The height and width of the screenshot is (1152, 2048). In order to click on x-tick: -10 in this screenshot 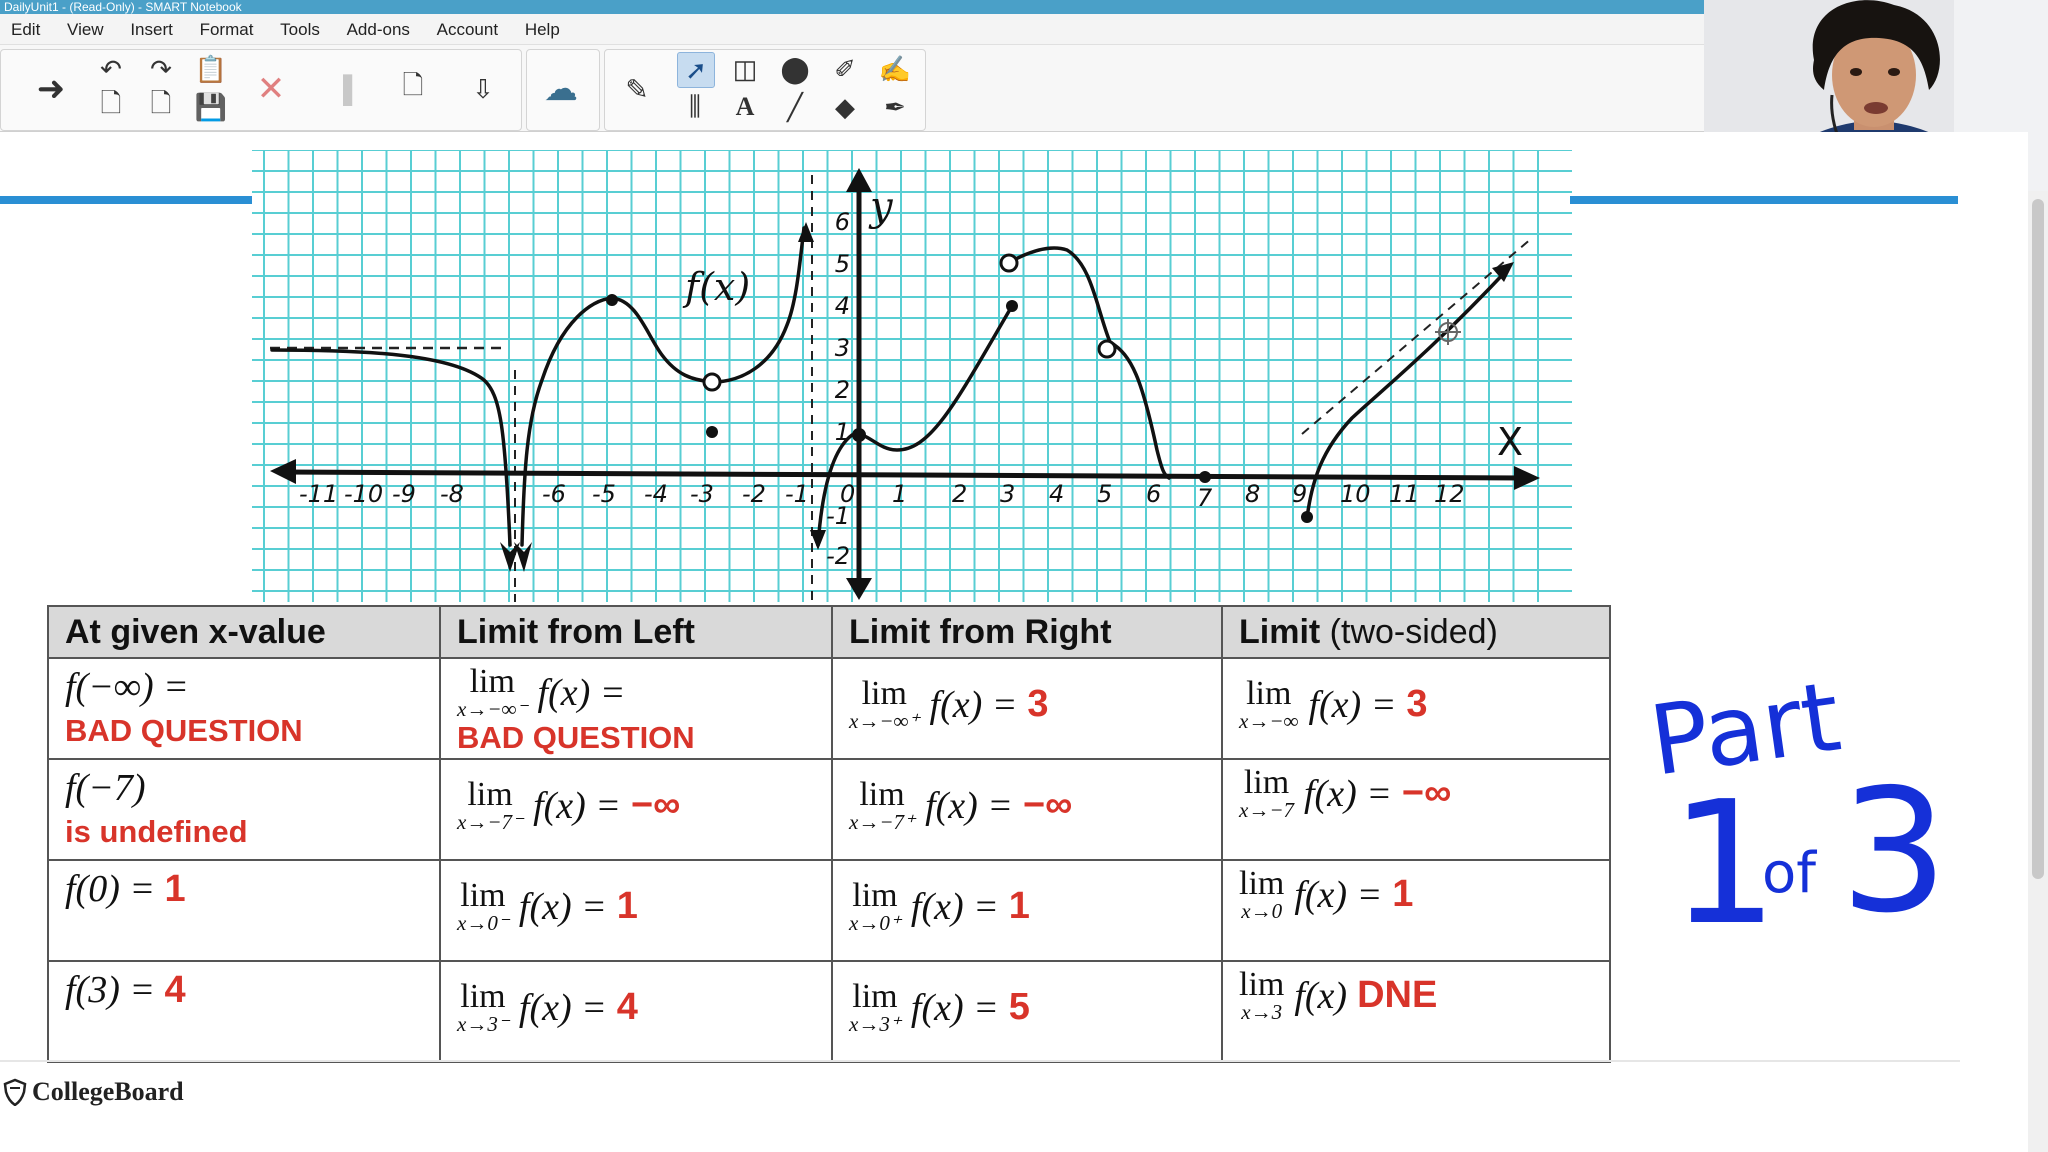, I will do `click(363, 494)`.